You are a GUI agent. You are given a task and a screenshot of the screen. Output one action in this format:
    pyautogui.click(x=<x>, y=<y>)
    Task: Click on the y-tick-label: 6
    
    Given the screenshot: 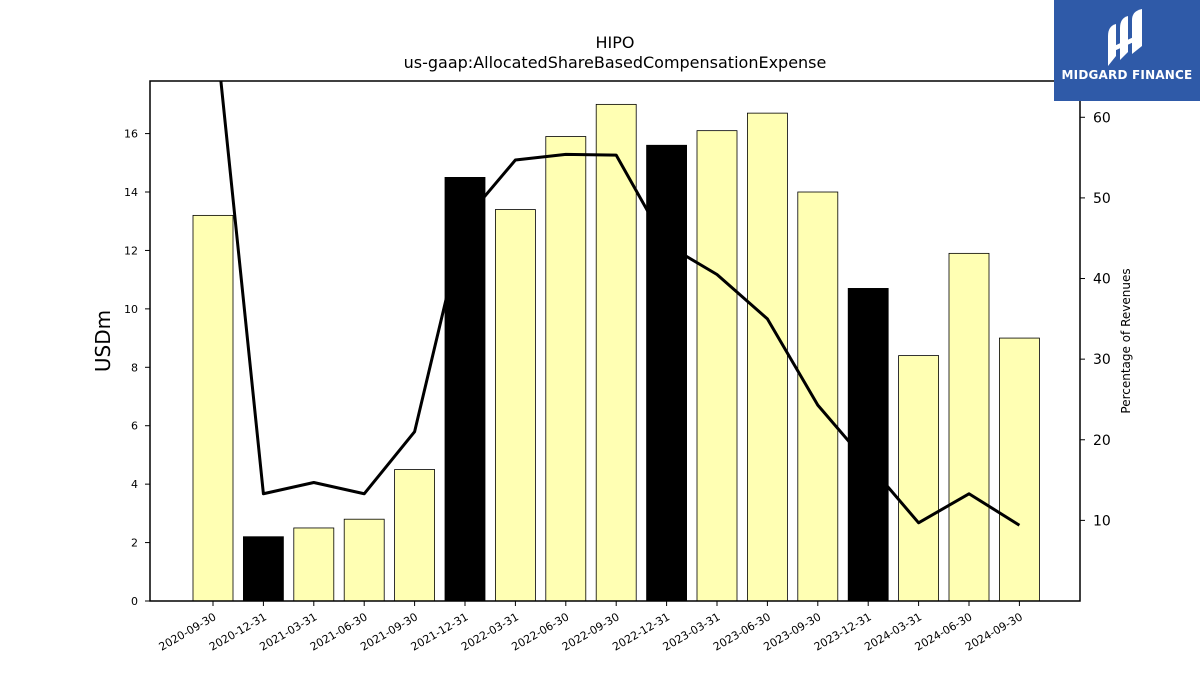 What is the action you would take?
    pyautogui.click(x=134, y=426)
    